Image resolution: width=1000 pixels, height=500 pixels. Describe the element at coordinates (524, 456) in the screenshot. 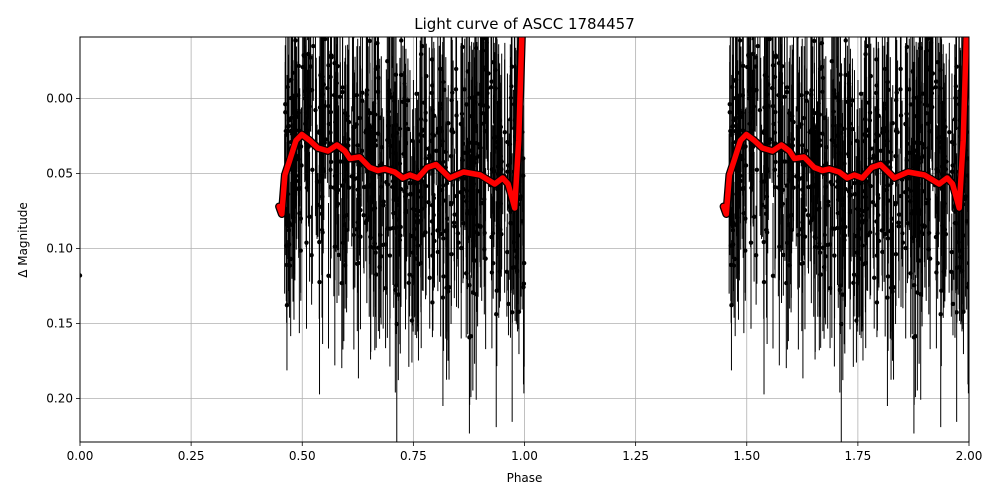

I see `x-tick-label: 1.00` at that location.